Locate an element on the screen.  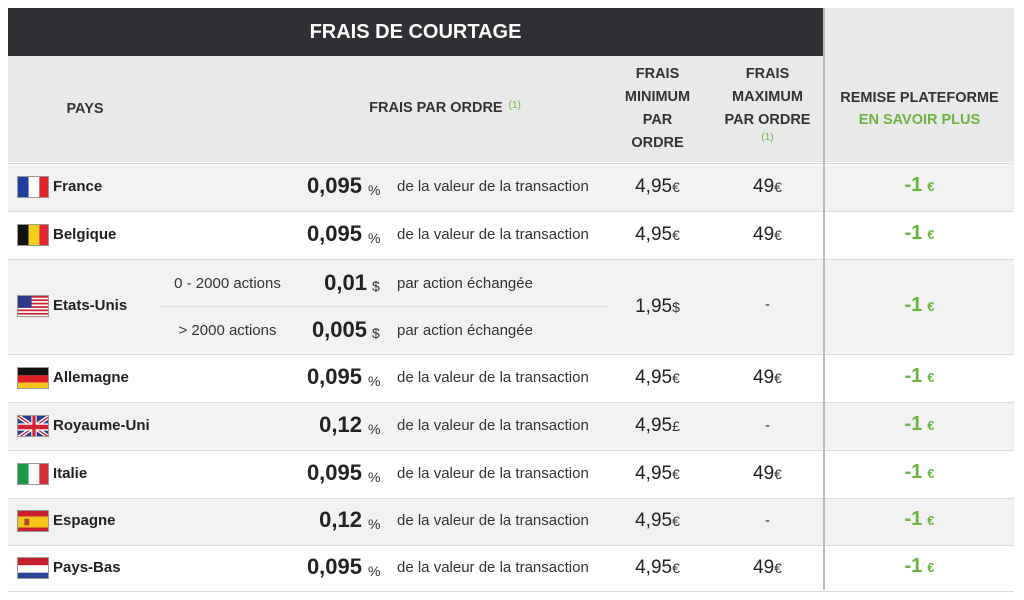
us-tier-divider is located at coordinates (384, 306).